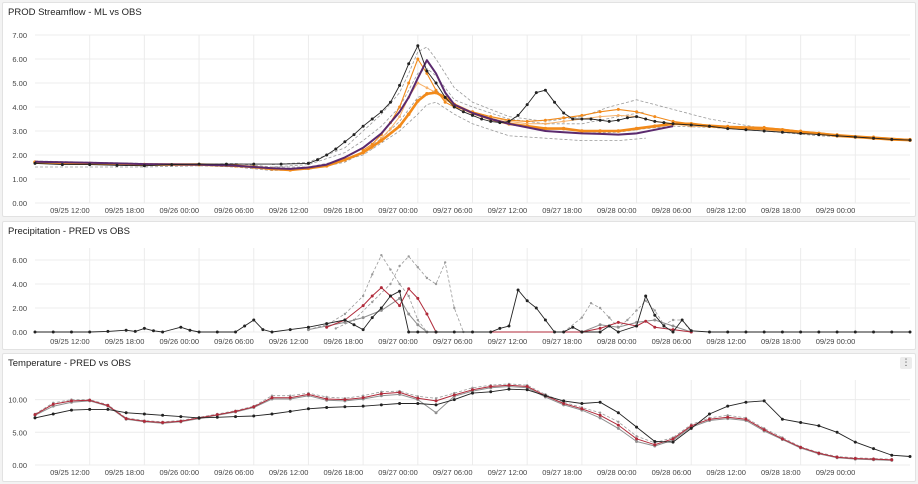 This screenshot has height=484, width=918. What do you see at coordinates (617, 341) in the screenshot?
I see `x-tick-label: 09/28 00:00` at bounding box center [617, 341].